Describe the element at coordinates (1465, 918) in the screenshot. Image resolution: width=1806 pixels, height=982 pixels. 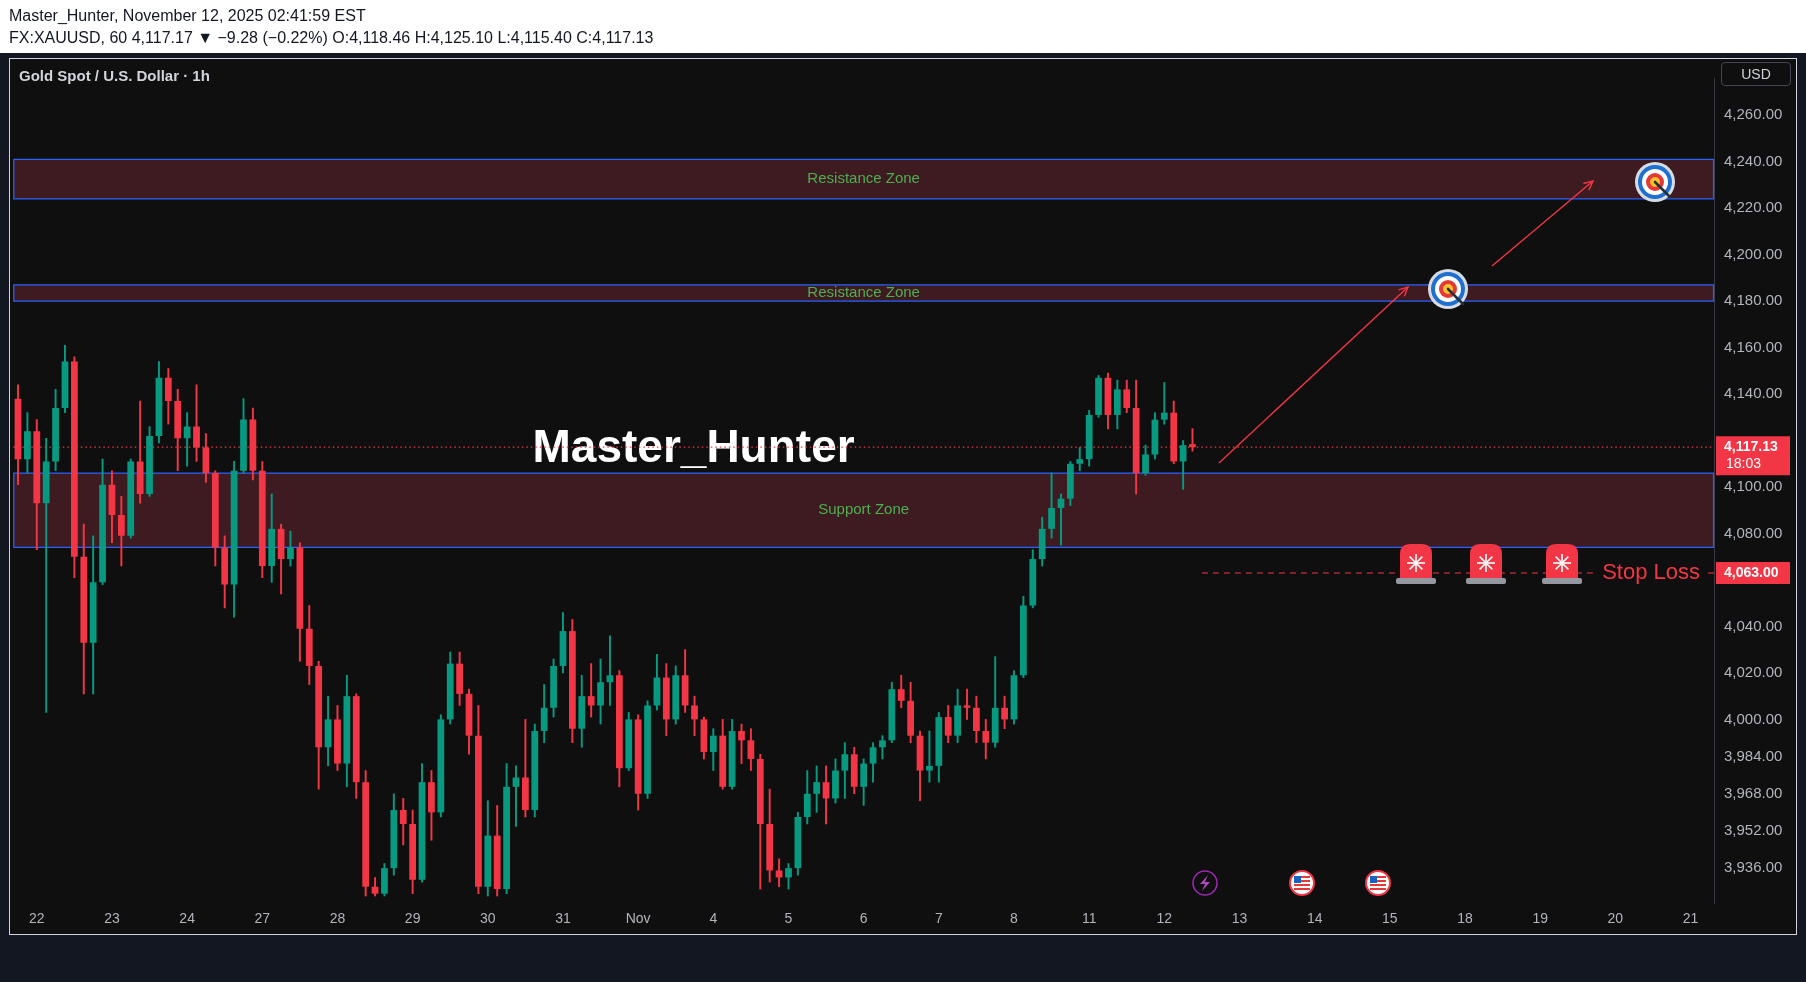
I see `x-tick-label: 18` at that location.